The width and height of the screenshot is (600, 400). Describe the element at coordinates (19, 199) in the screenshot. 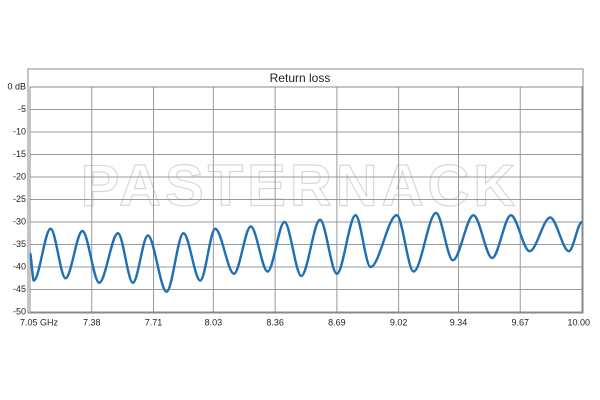

I see `y-tick-label: -25` at that location.